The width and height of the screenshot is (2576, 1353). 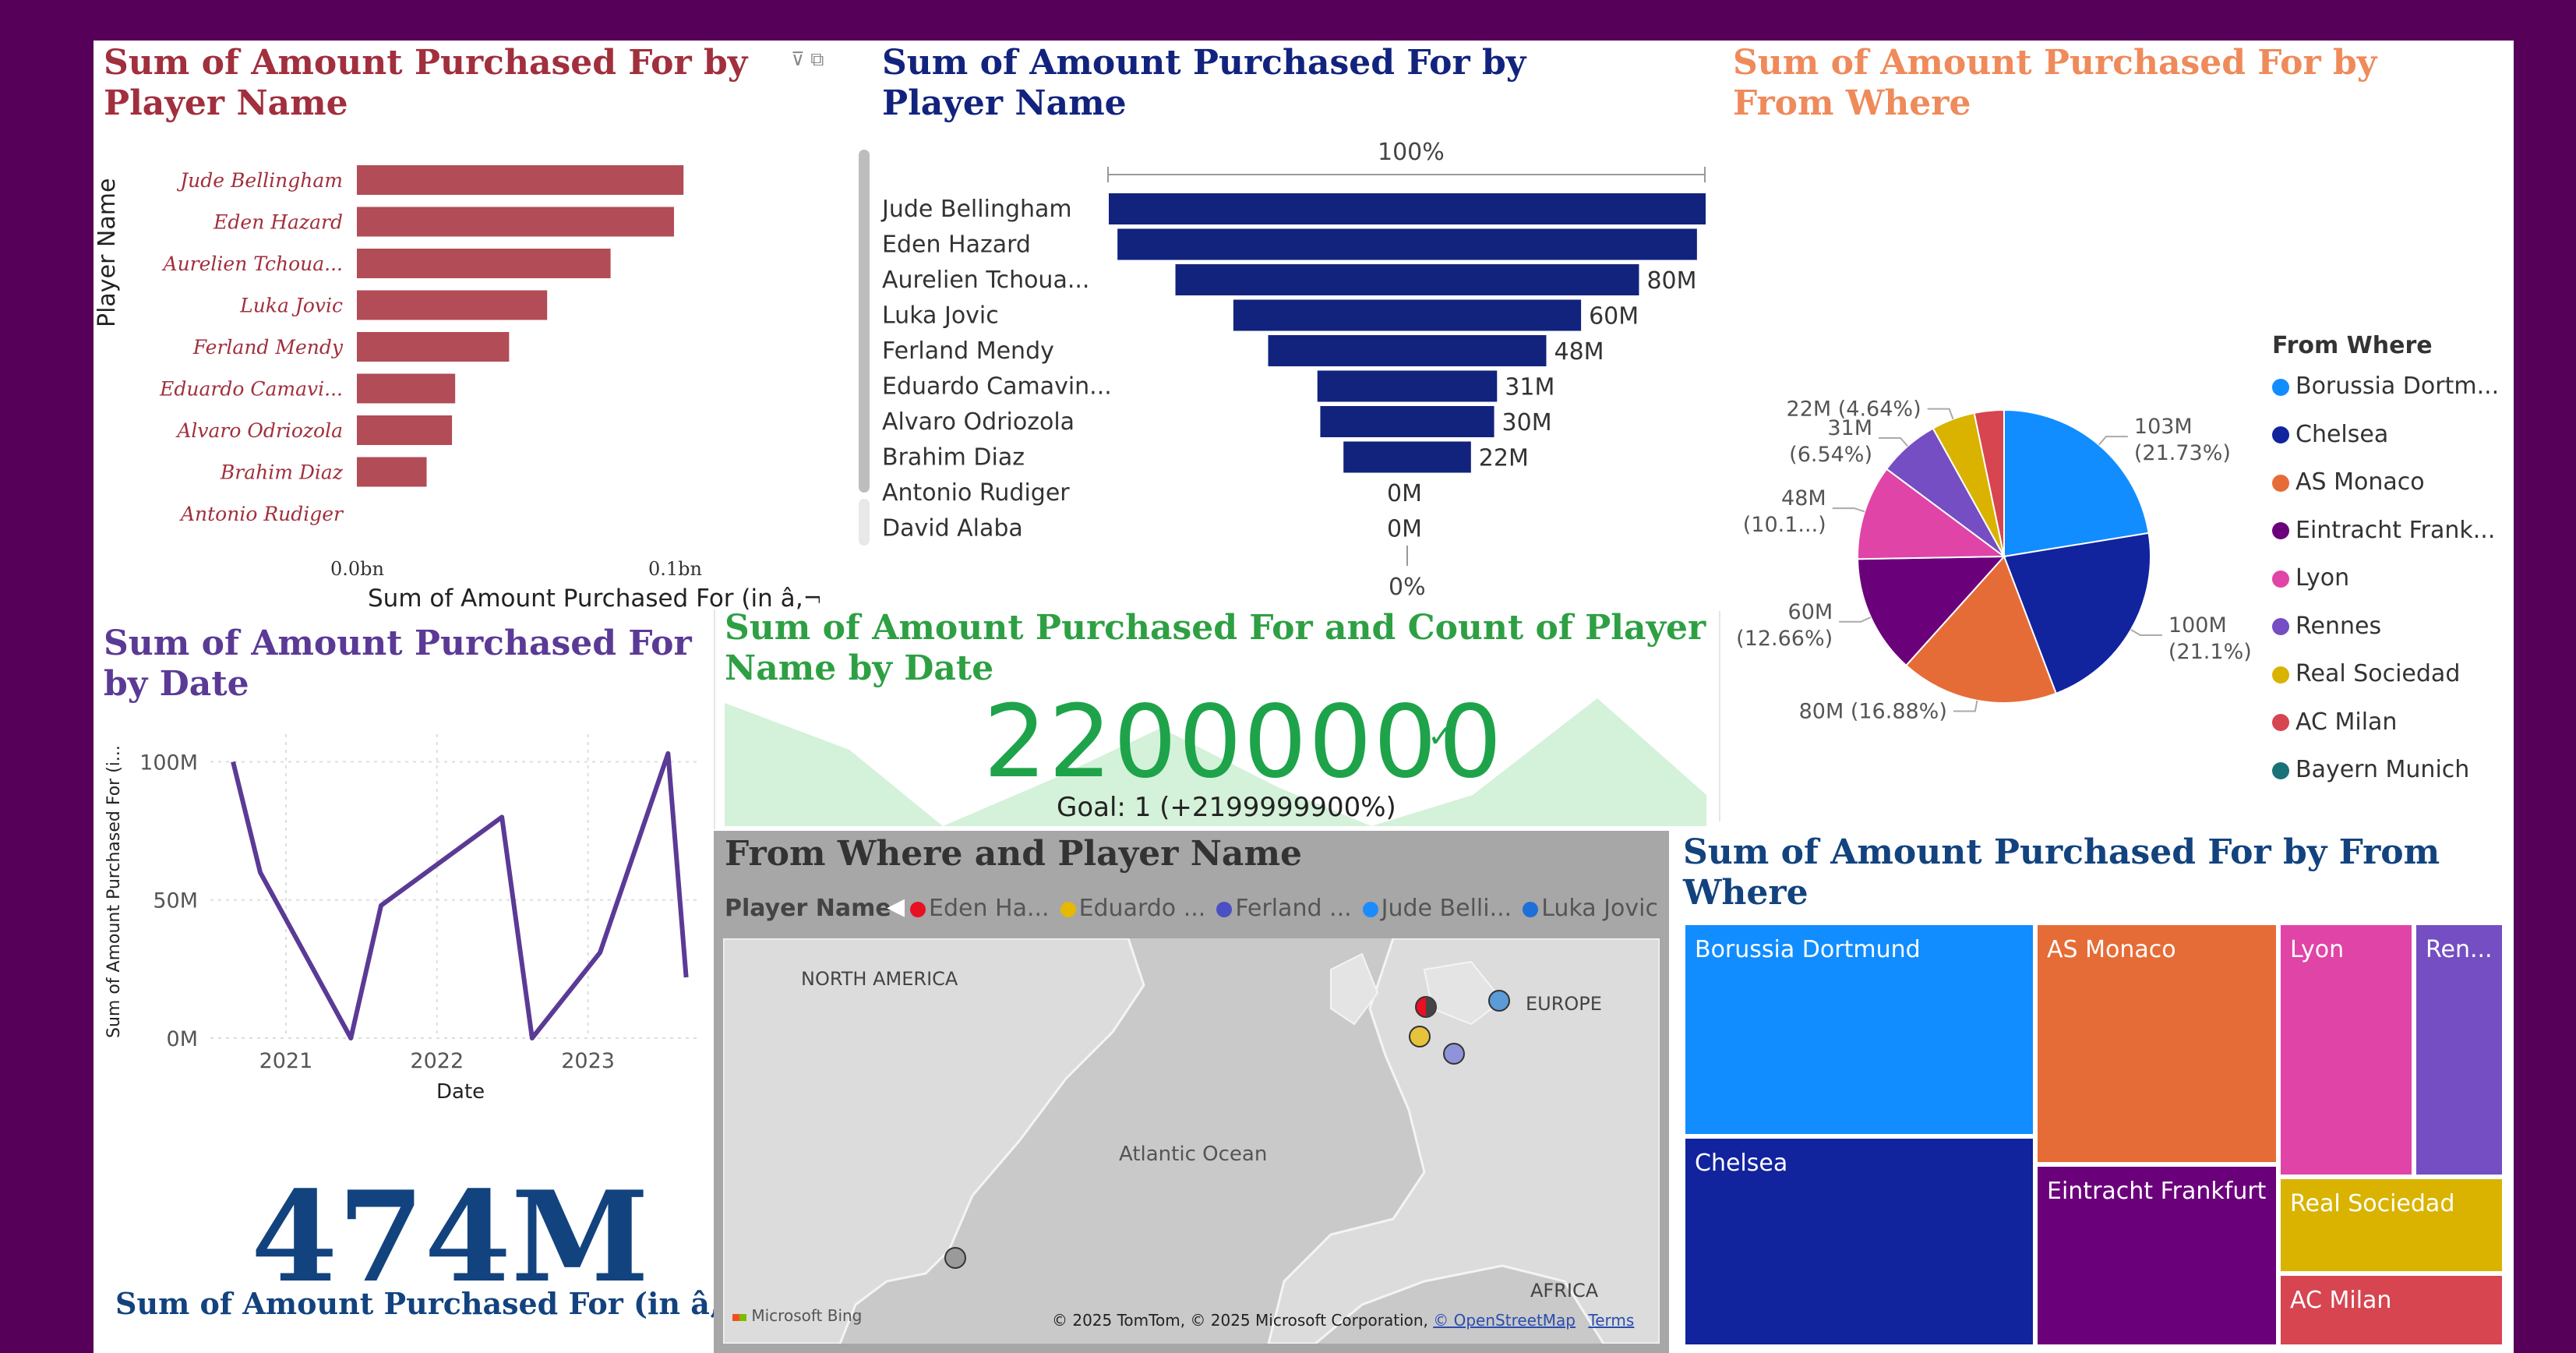 I want to click on funnel-data-label: 0M, so click(x=1404, y=493).